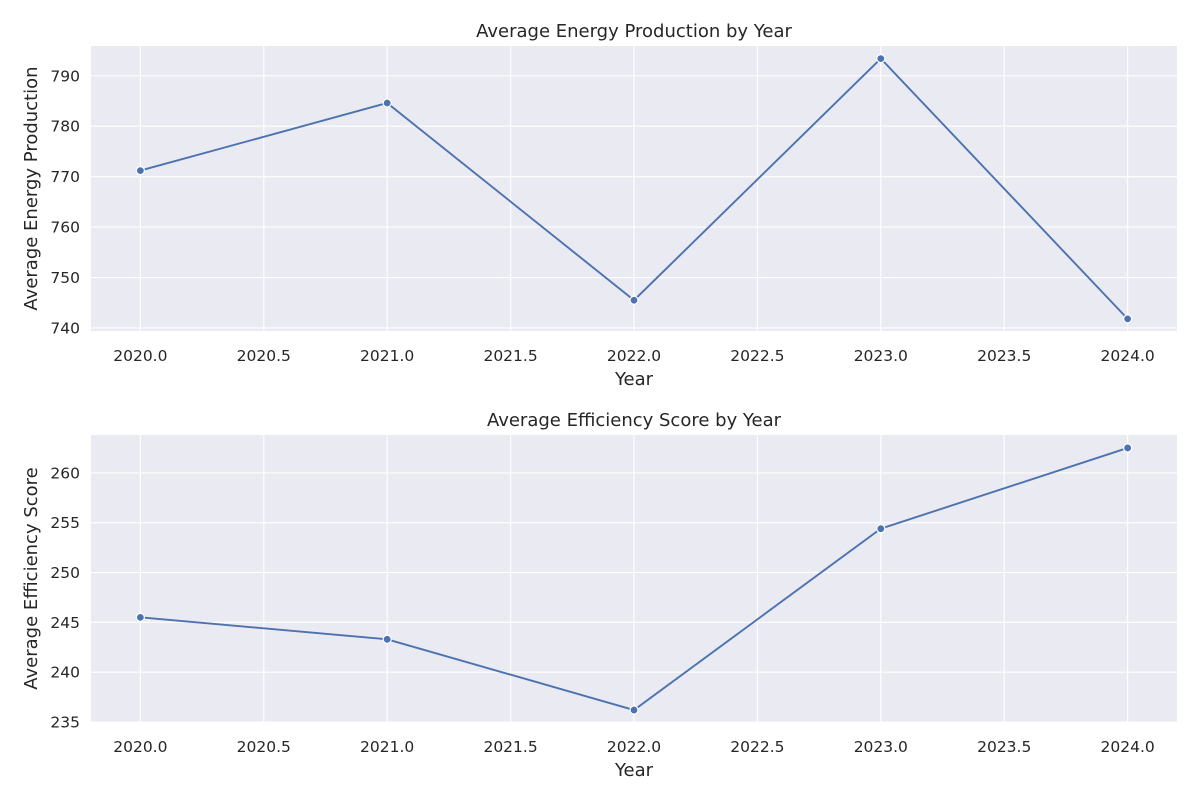 The height and width of the screenshot is (800, 1200). What do you see at coordinates (634, 31) in the screenshot?
I see `chart-title: Average Energy Production by Year` at bounding box center [634, 31].